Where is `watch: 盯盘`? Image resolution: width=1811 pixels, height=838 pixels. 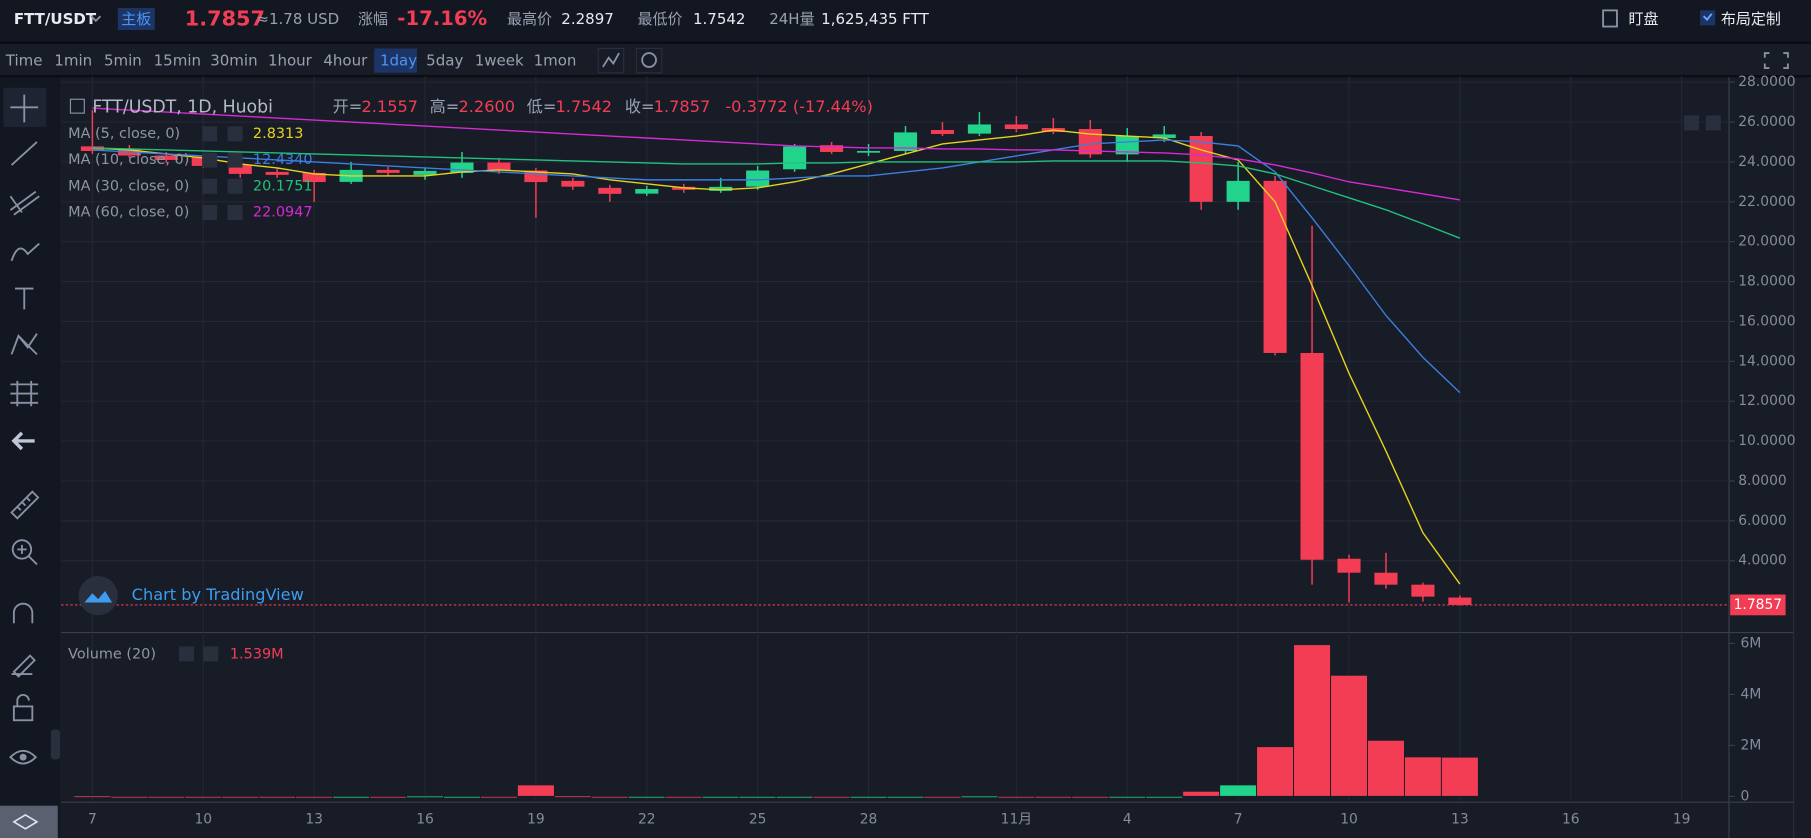
watch: 盯盘 is located at coordinates (1644, 19).